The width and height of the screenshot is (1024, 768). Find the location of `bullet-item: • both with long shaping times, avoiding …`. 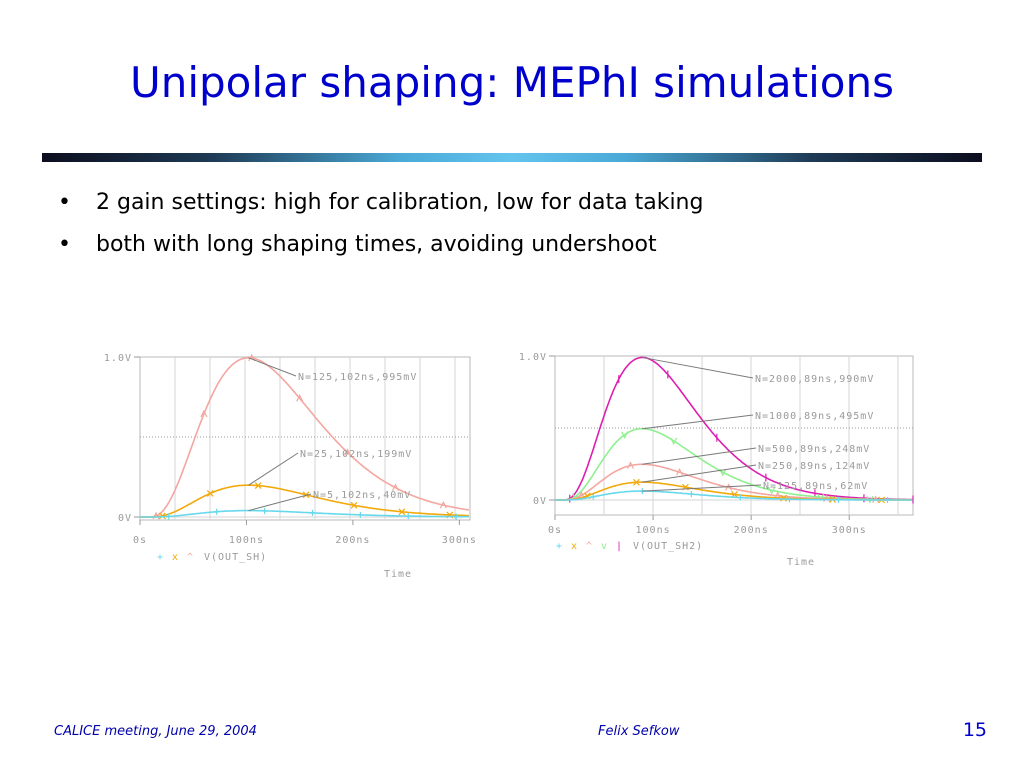

bullet-item: • both with long shaping times, avoiding … is located at coordinates (380, 249).